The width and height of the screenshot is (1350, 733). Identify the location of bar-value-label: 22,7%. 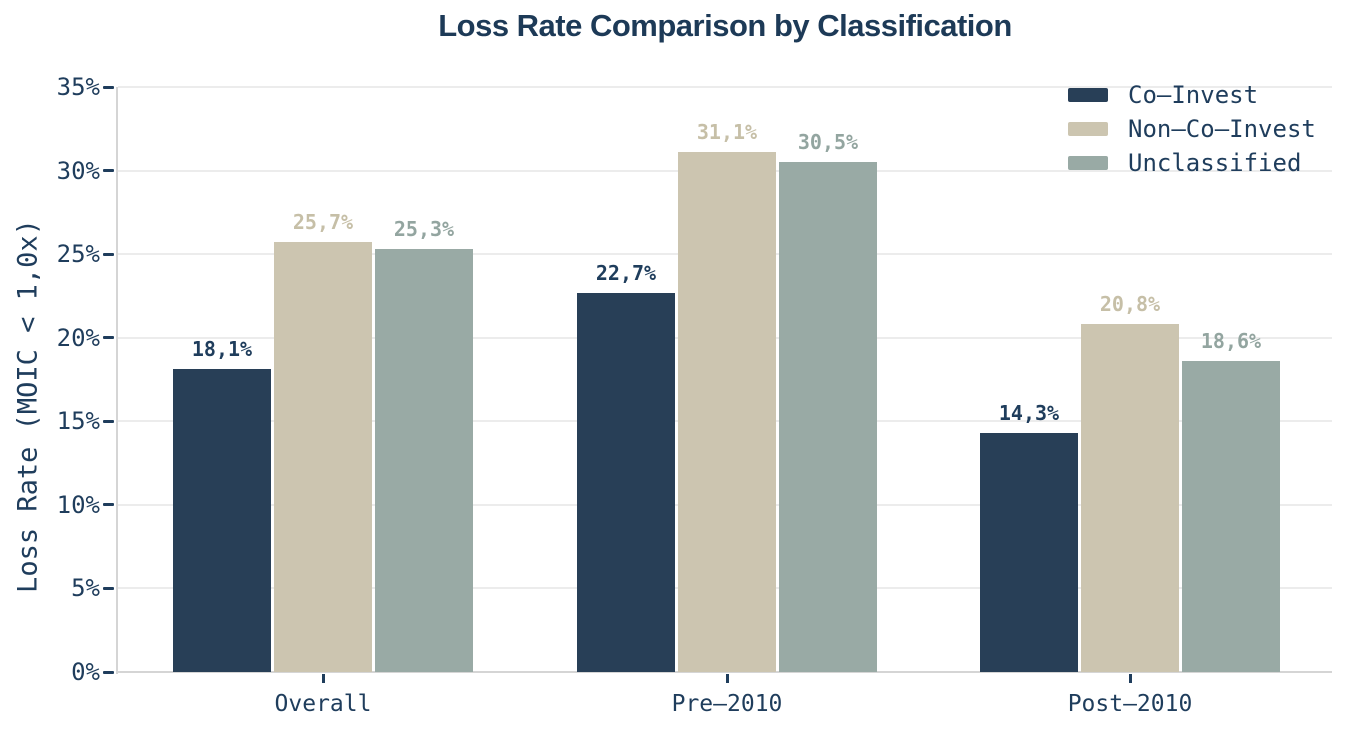
(626, 272).